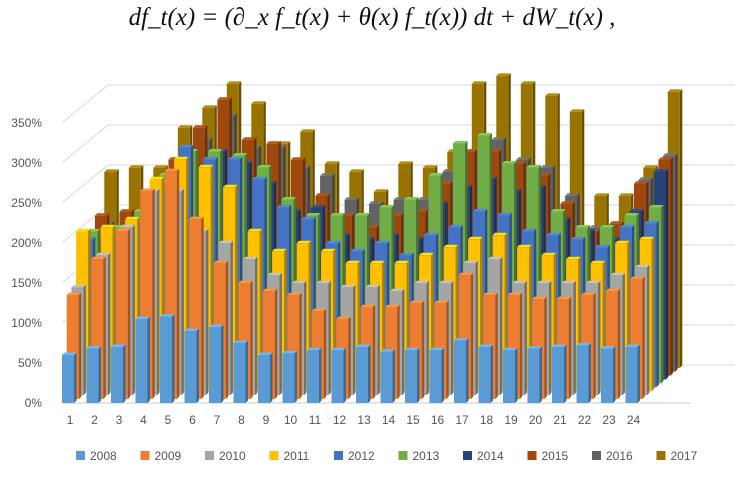  I want to click on y-tick-label: 100%, so click(26, 323).